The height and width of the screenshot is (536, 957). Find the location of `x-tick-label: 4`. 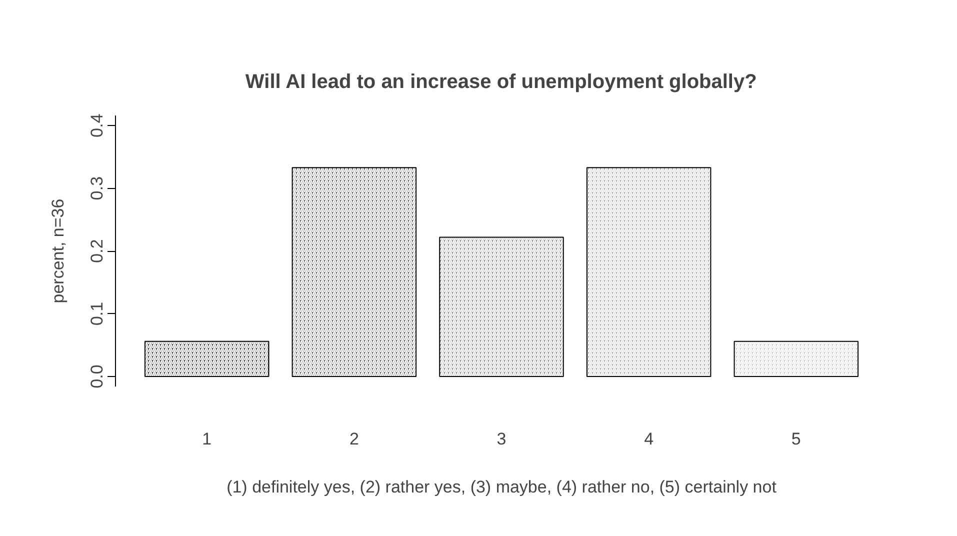

x-tick-label: 4 is located at coordinates (649, 439).